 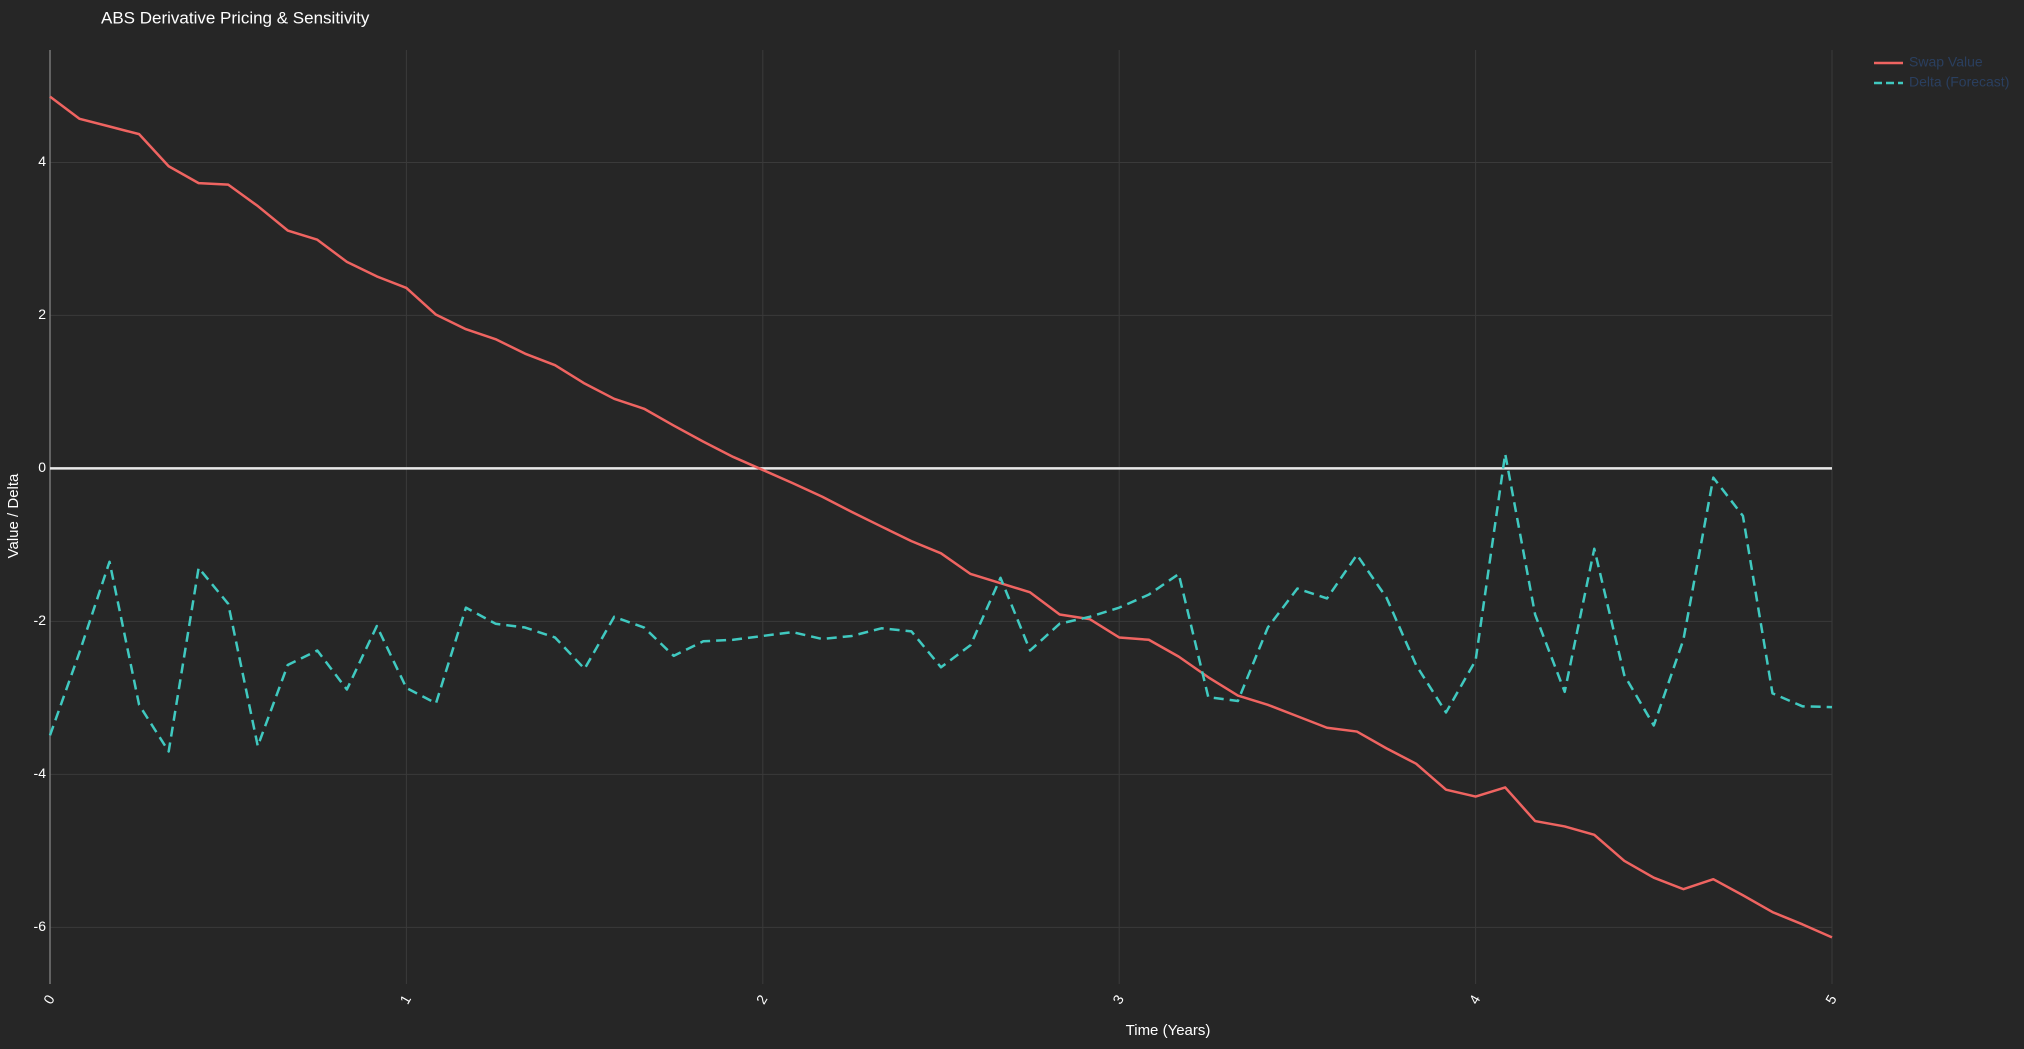 I want to click on chart-title: ABS Derivative Pricing & Sensitivity, so click(x=235, y=17).